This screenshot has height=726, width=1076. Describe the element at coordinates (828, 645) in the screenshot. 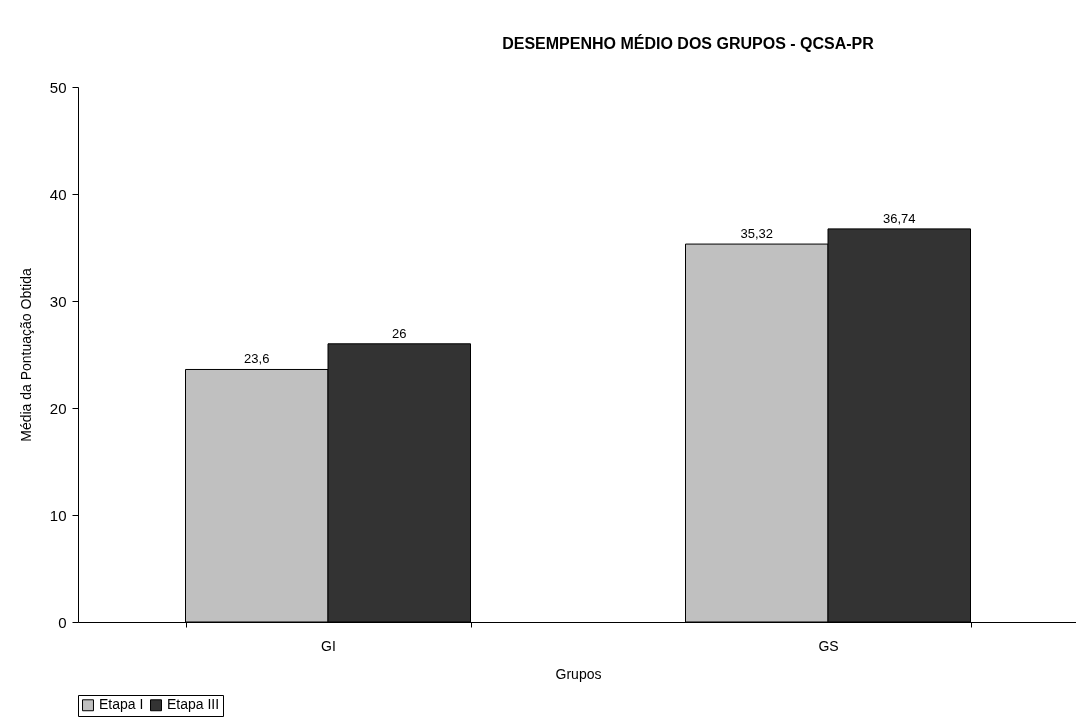

I see `x-tick-label: GS` at that location.